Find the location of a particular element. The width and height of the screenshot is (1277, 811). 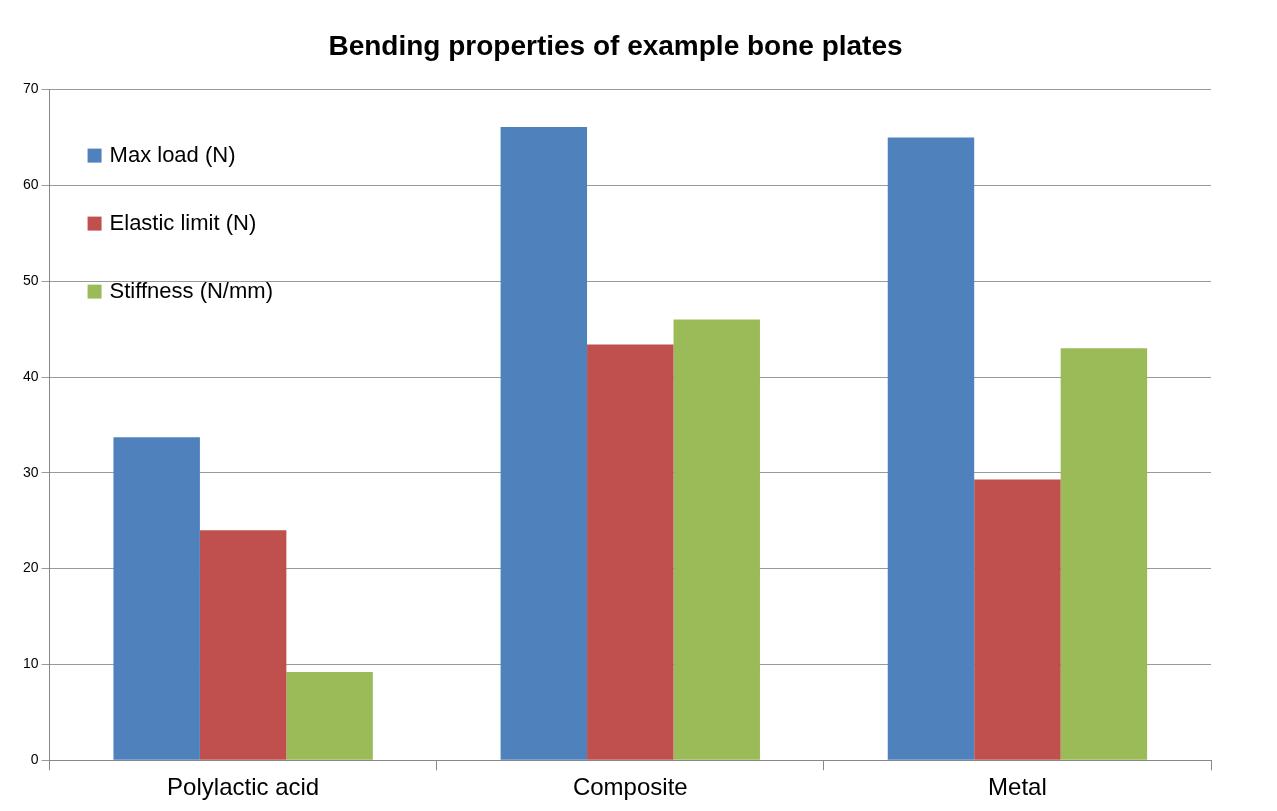

y-tick-label: 70 is located at coordinates (30, 88).